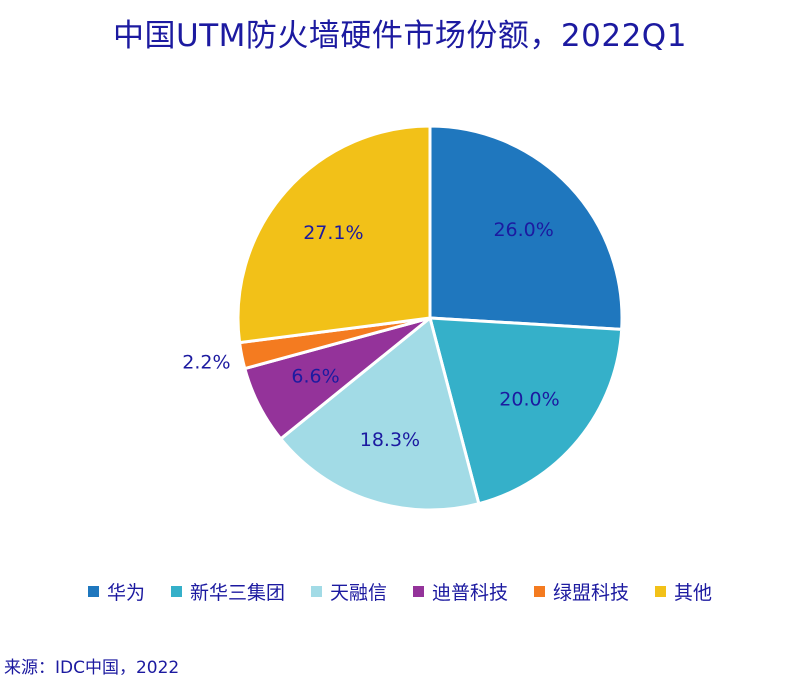 This screenshot has width=800, height=685. I want to click on legend-label: 迪普科技, so click(470, 593).